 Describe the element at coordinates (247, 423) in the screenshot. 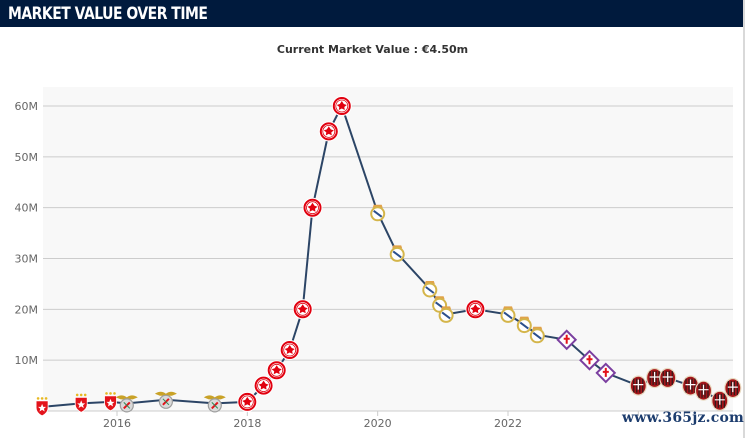

I see `x-tick-label: 2018` at that location.